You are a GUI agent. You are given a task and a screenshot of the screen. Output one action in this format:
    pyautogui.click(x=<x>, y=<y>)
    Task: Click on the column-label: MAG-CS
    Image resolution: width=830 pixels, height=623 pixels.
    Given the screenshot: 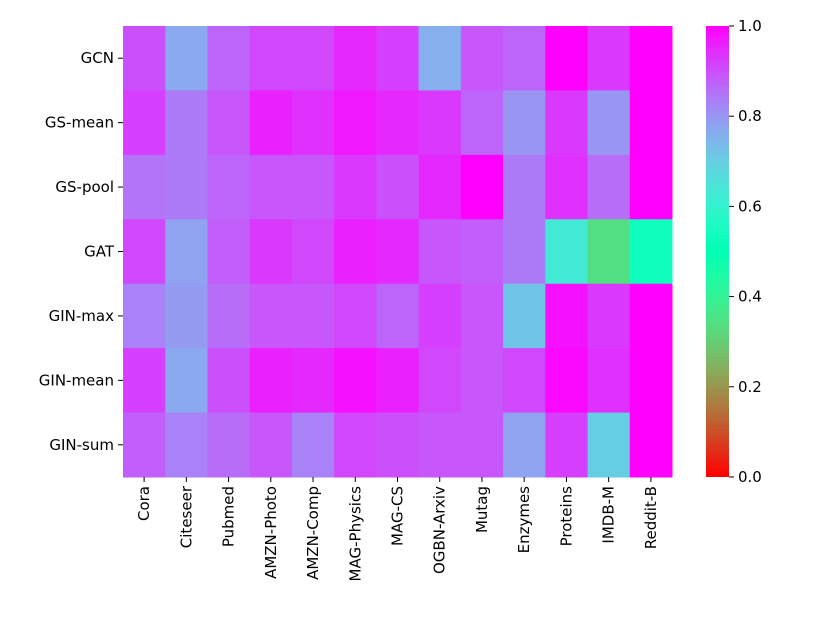 What is the action you would take?
    pyautogui.click(x=398, y=516)
    